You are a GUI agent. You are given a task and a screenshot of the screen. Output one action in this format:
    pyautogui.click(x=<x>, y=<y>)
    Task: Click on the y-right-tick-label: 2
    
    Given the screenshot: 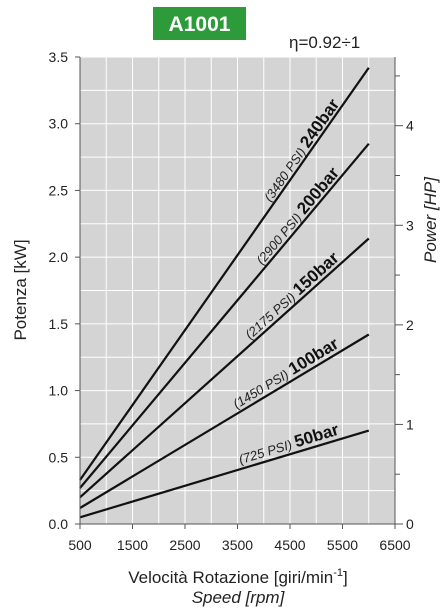 What is the action you would take?
    pyautogui.click(x=410, y=325)
    